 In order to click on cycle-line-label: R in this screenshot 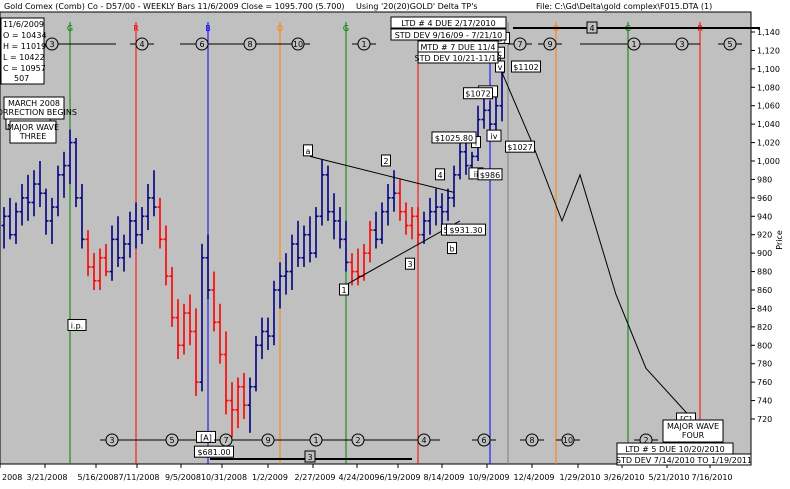, I will do `click(136, 28)`.